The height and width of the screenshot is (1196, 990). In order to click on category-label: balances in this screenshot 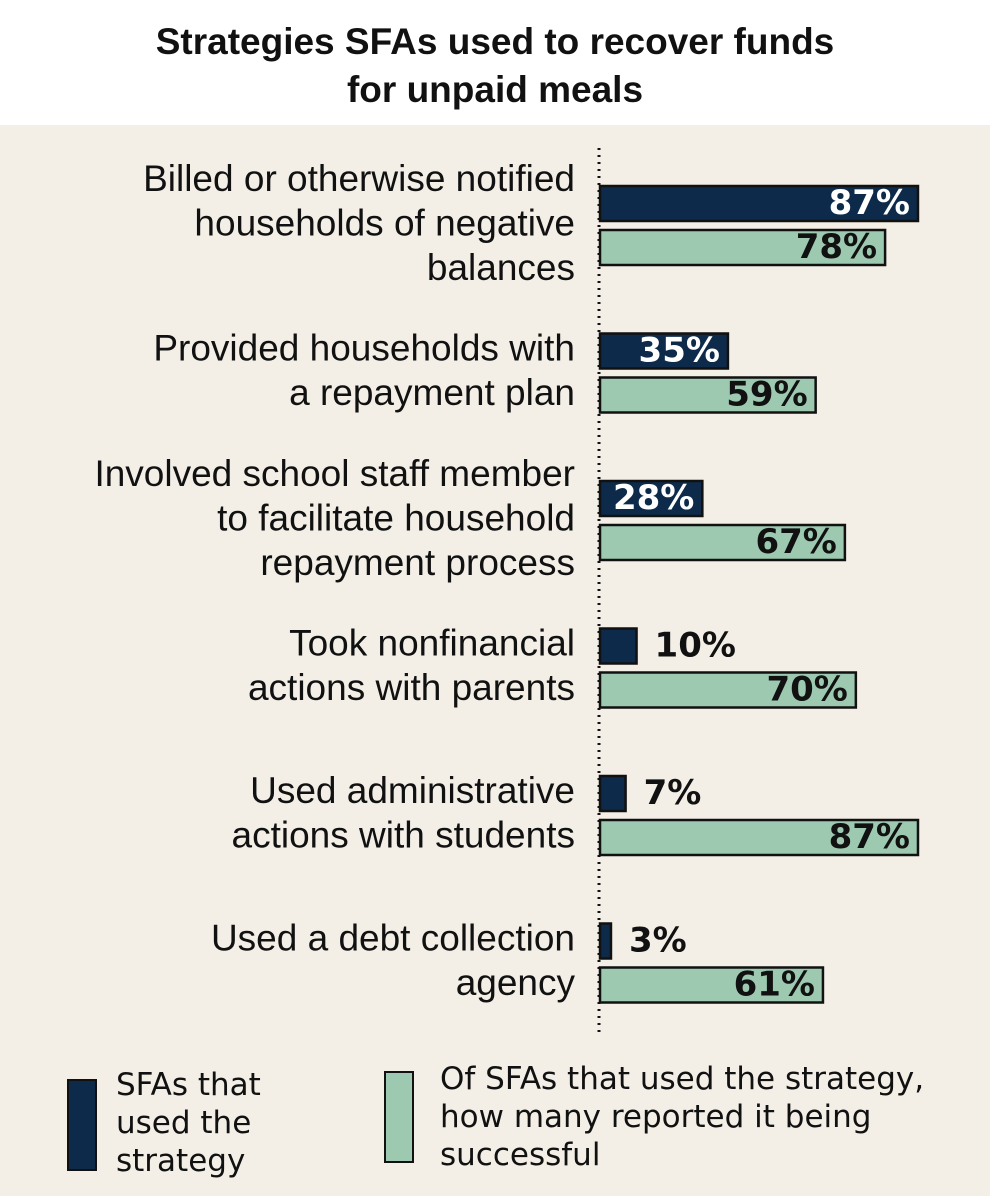, I will do `click(501, 267)`.